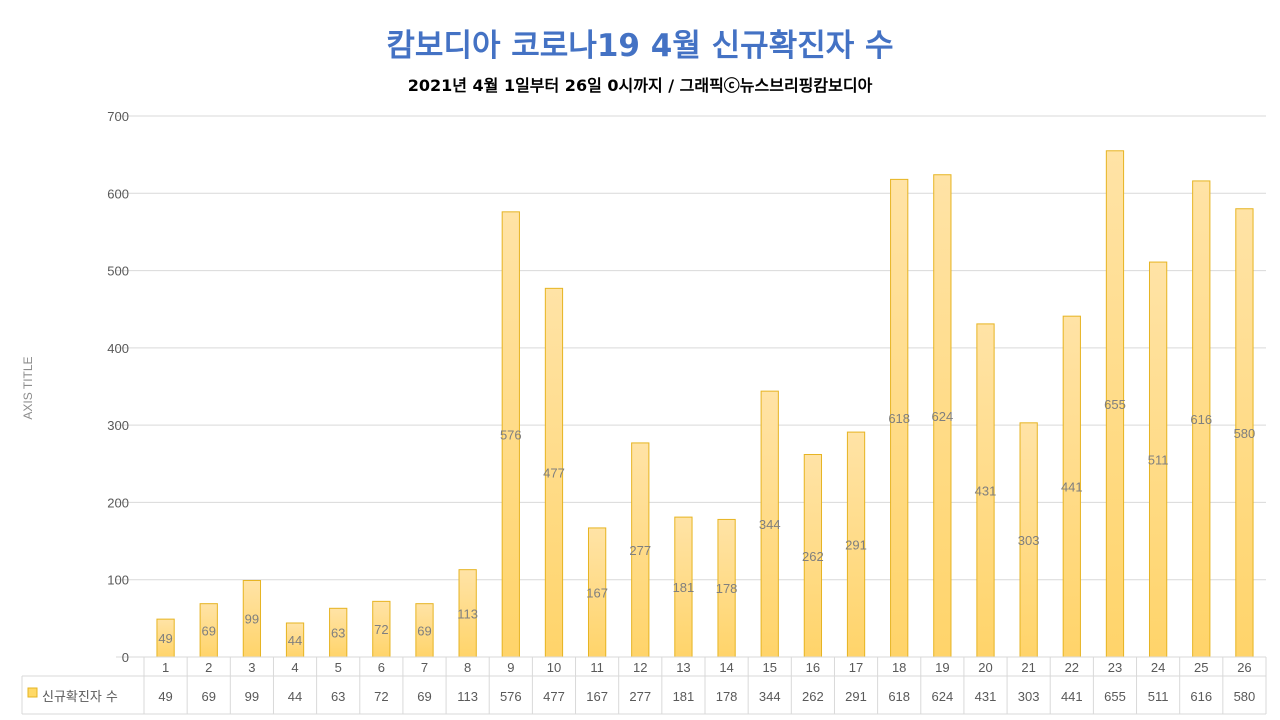 This screenshot has width=1280, height=720. What do you see at coordinates (511, 696) in the screenshot?
I see `table-value: 576` at bounding box center [511, 696].